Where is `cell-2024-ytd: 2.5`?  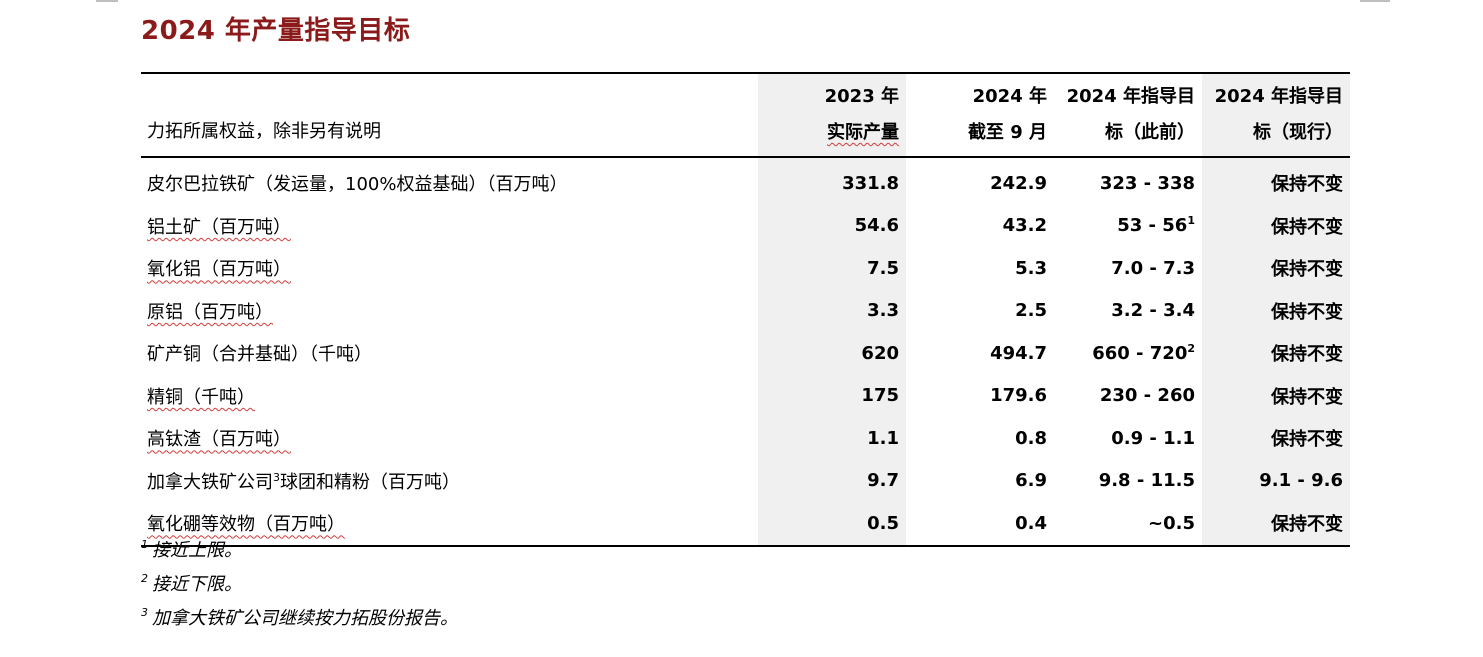 cell-2024-ytd: 2.5 is located at coordinates (1031, 311).